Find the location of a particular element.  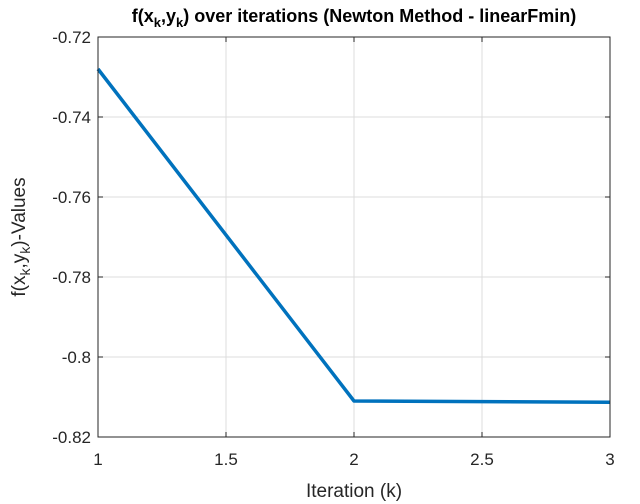

x-axis-label: Iteration (k) is located at coordinates (354, 491).